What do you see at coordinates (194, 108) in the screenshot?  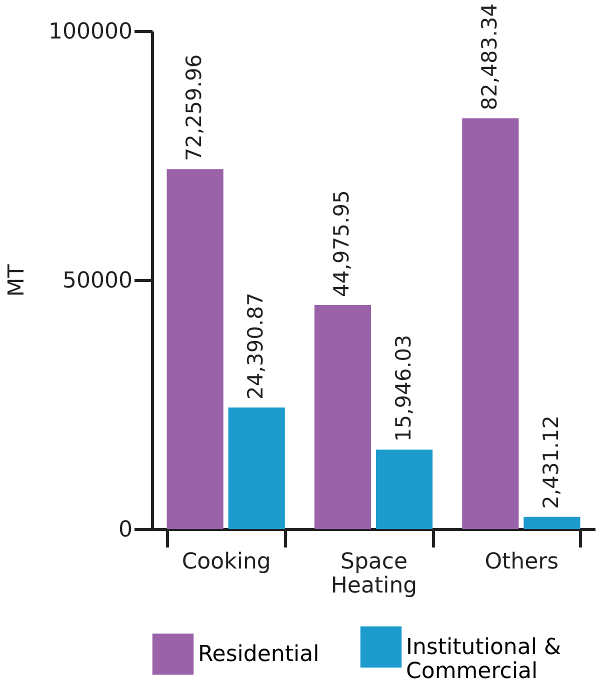 I see `text: 72,259.96` at bounding box center [194, 108].